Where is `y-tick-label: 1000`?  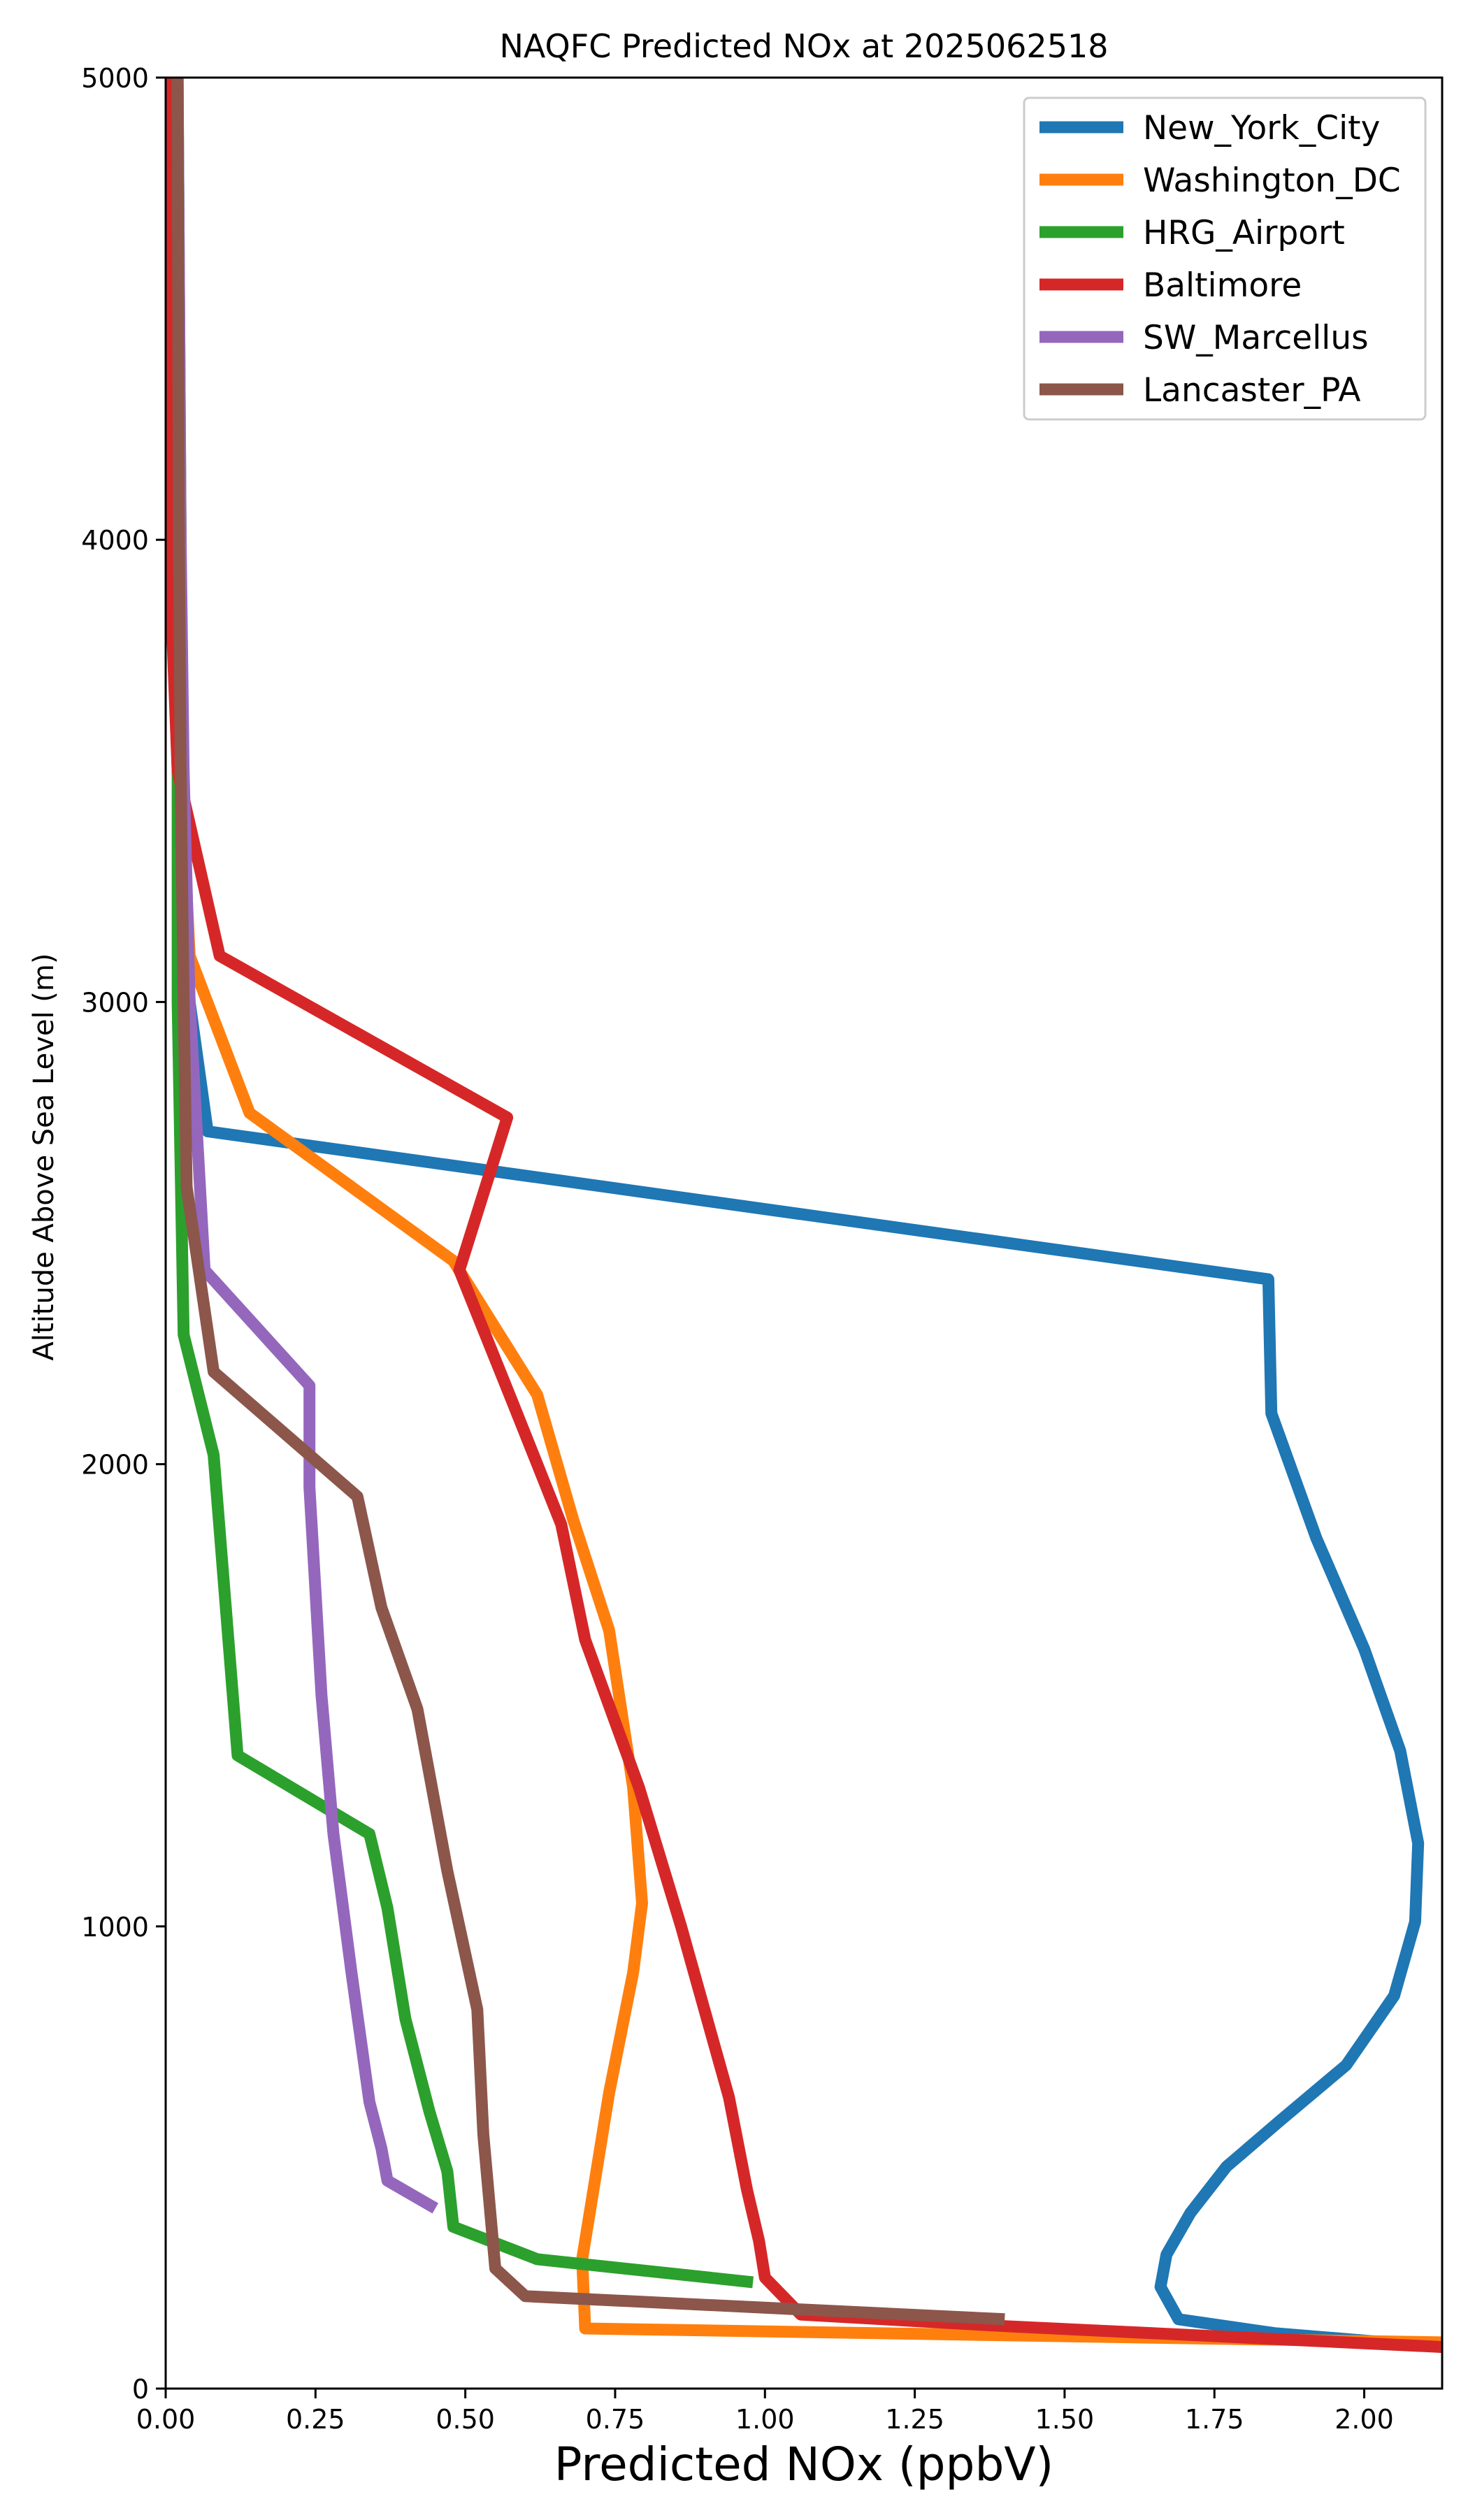
y-tick-label: 1000 is located at coordinates (115, 1928).